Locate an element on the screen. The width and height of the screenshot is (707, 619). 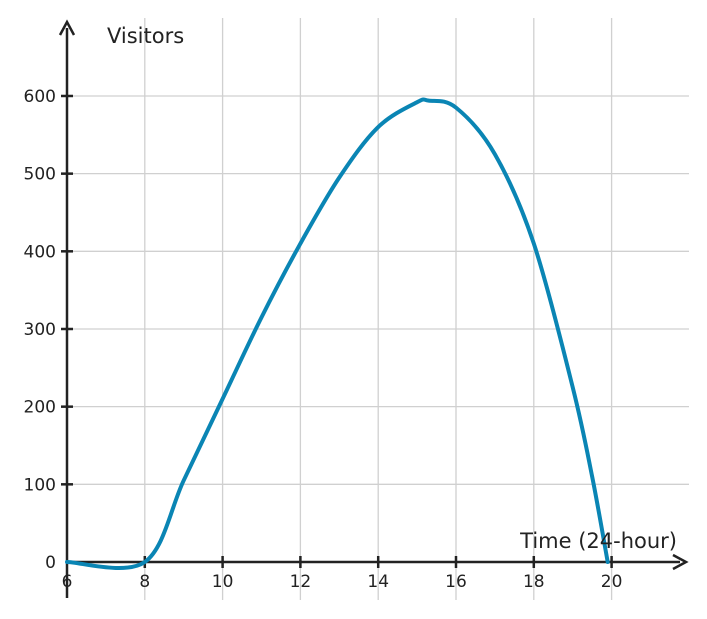
y-tick-label-200: 200 is located at coordinates (40, 408).